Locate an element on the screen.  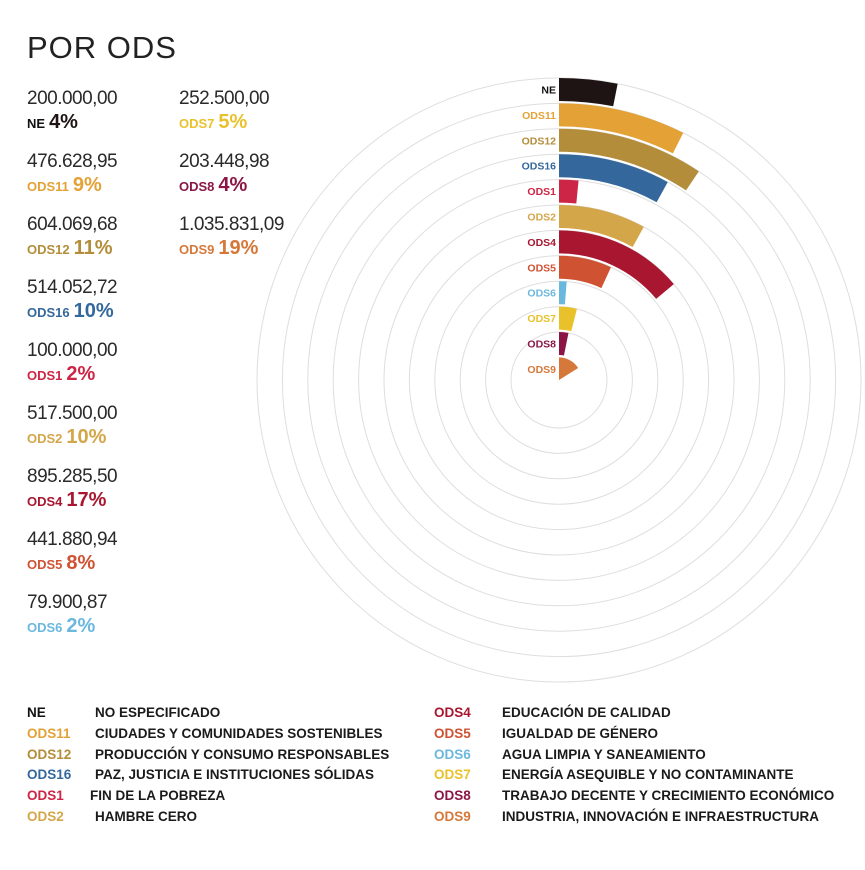
stat-ods9: 1.035.831,09 ODS9 19% is located at coordinates (231, 238).